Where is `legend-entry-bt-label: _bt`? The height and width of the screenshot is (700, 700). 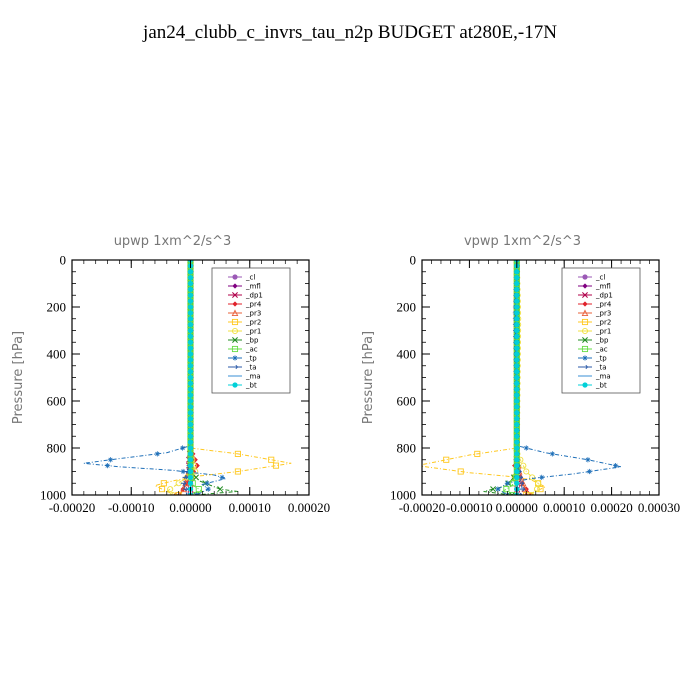
legend-entry-bt-label: _bt is located at coordinates (251, 386).